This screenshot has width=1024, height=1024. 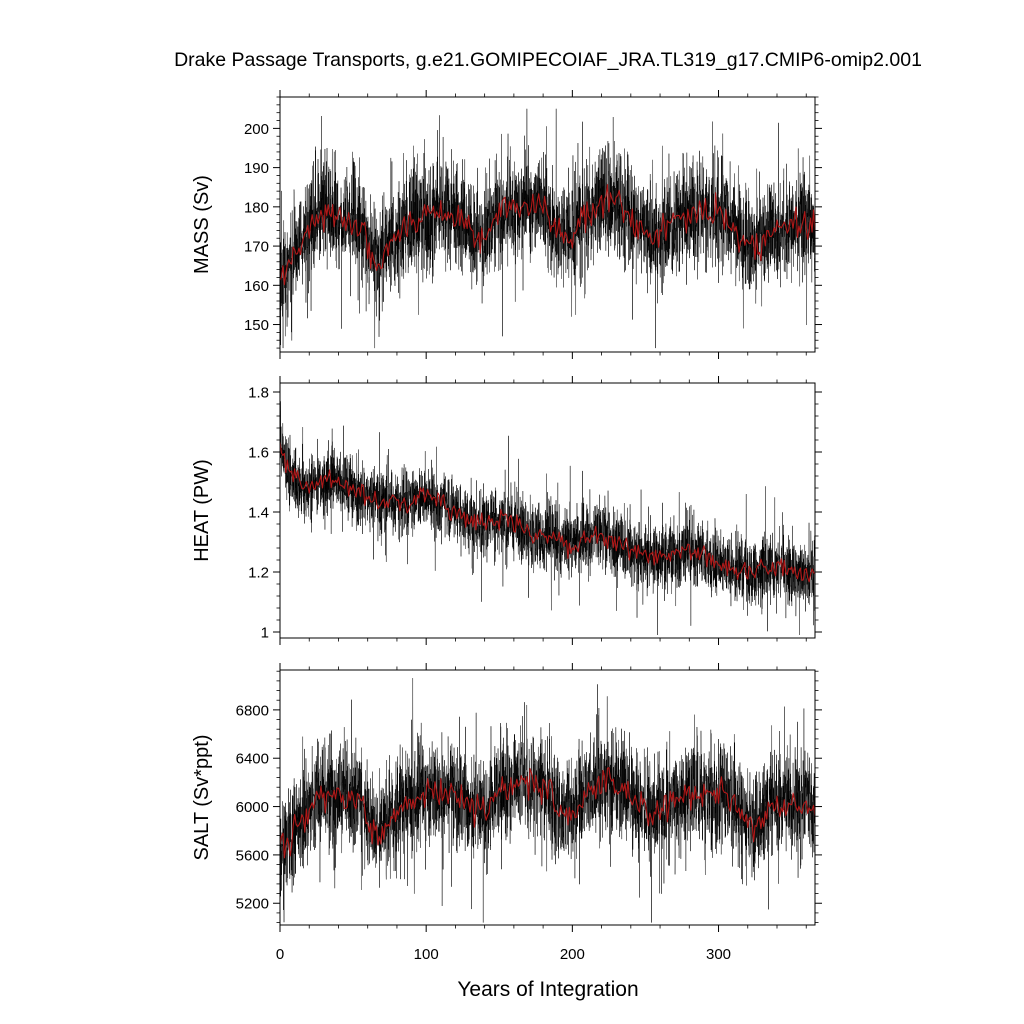 I want to click on mass-y-tick-label: 150, so click(x=256, y=325).